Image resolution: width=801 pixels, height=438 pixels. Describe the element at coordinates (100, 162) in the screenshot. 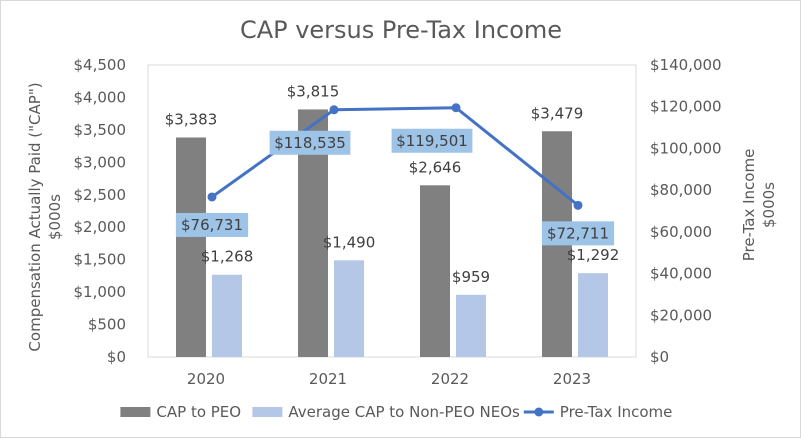

I see `y-tick-label: $3,000` at that location.